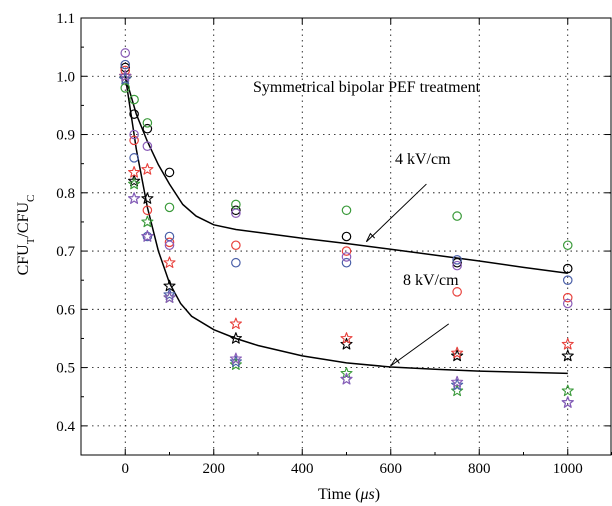 This screenshot has height=506, width=612. What do you see at coordinates (65, 77) in the screenshot?
I see `y-tick-label: 1.0` at bounding box center [65, 77].